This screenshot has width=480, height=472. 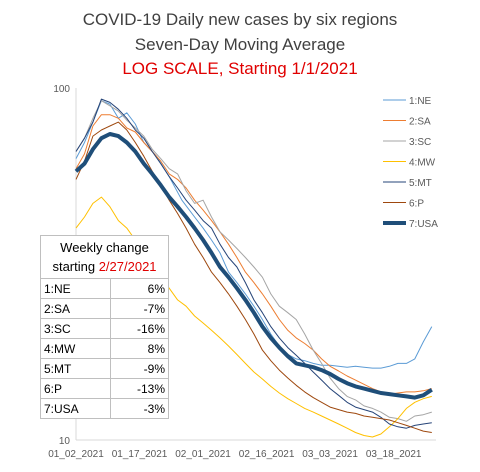 I want to click on table-row: 2:SA -7%, so click(x=105, y=308).